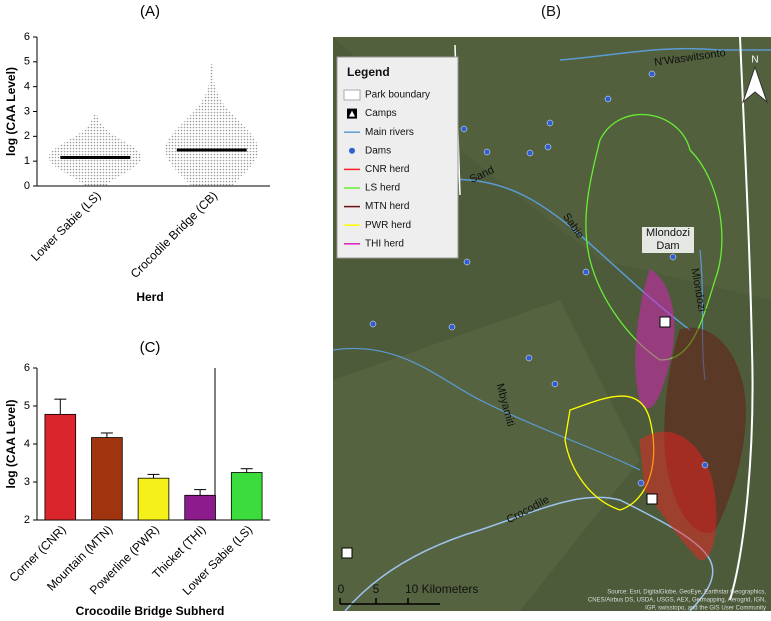 This screenshot has width=771, height=621. I want to click on x-tick-label: Lower Sabie (LS), so click(65, 225).